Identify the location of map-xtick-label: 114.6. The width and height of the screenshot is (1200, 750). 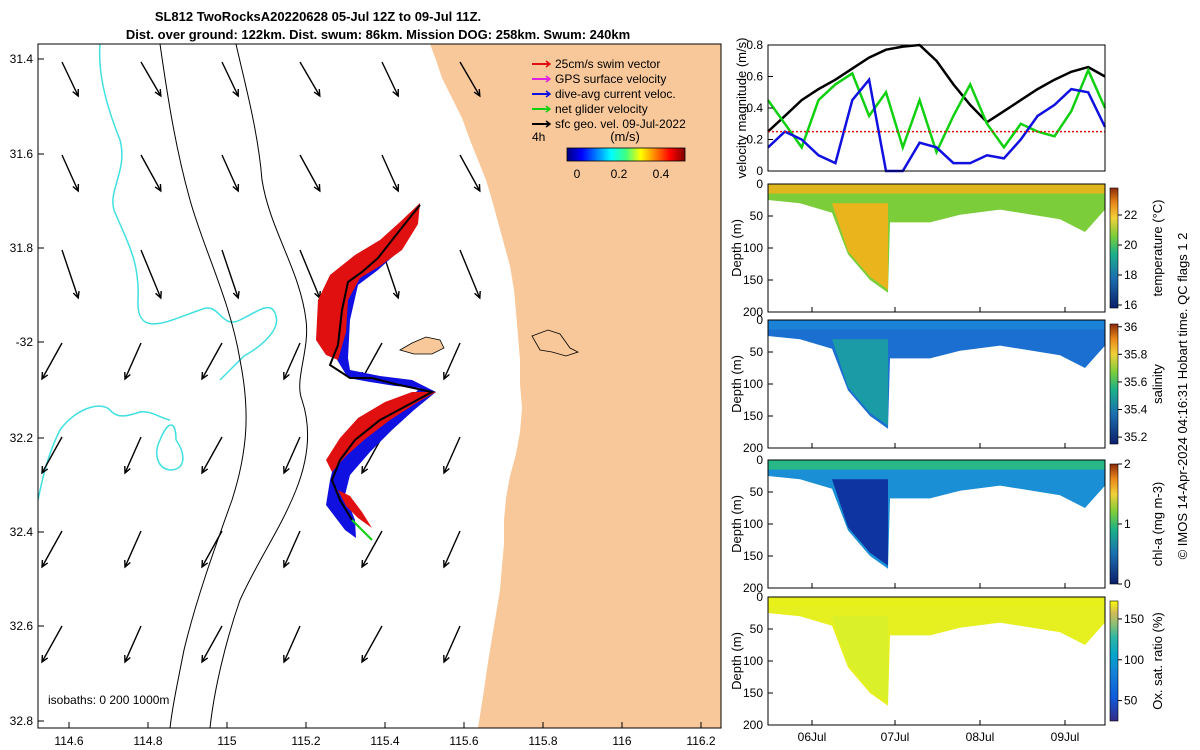
(68, 741).